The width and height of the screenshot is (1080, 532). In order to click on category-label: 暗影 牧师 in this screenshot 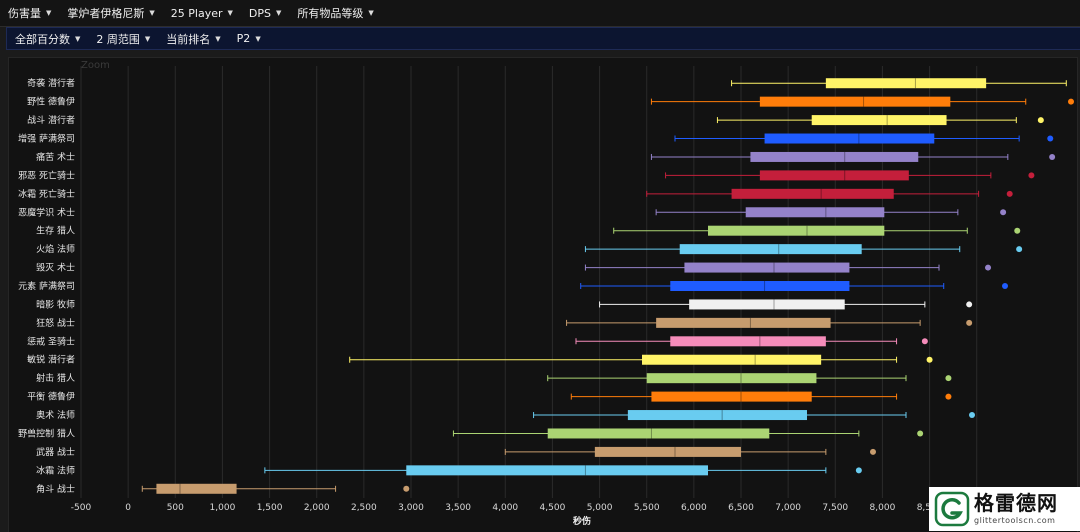, I will do `click(55, 304)`.